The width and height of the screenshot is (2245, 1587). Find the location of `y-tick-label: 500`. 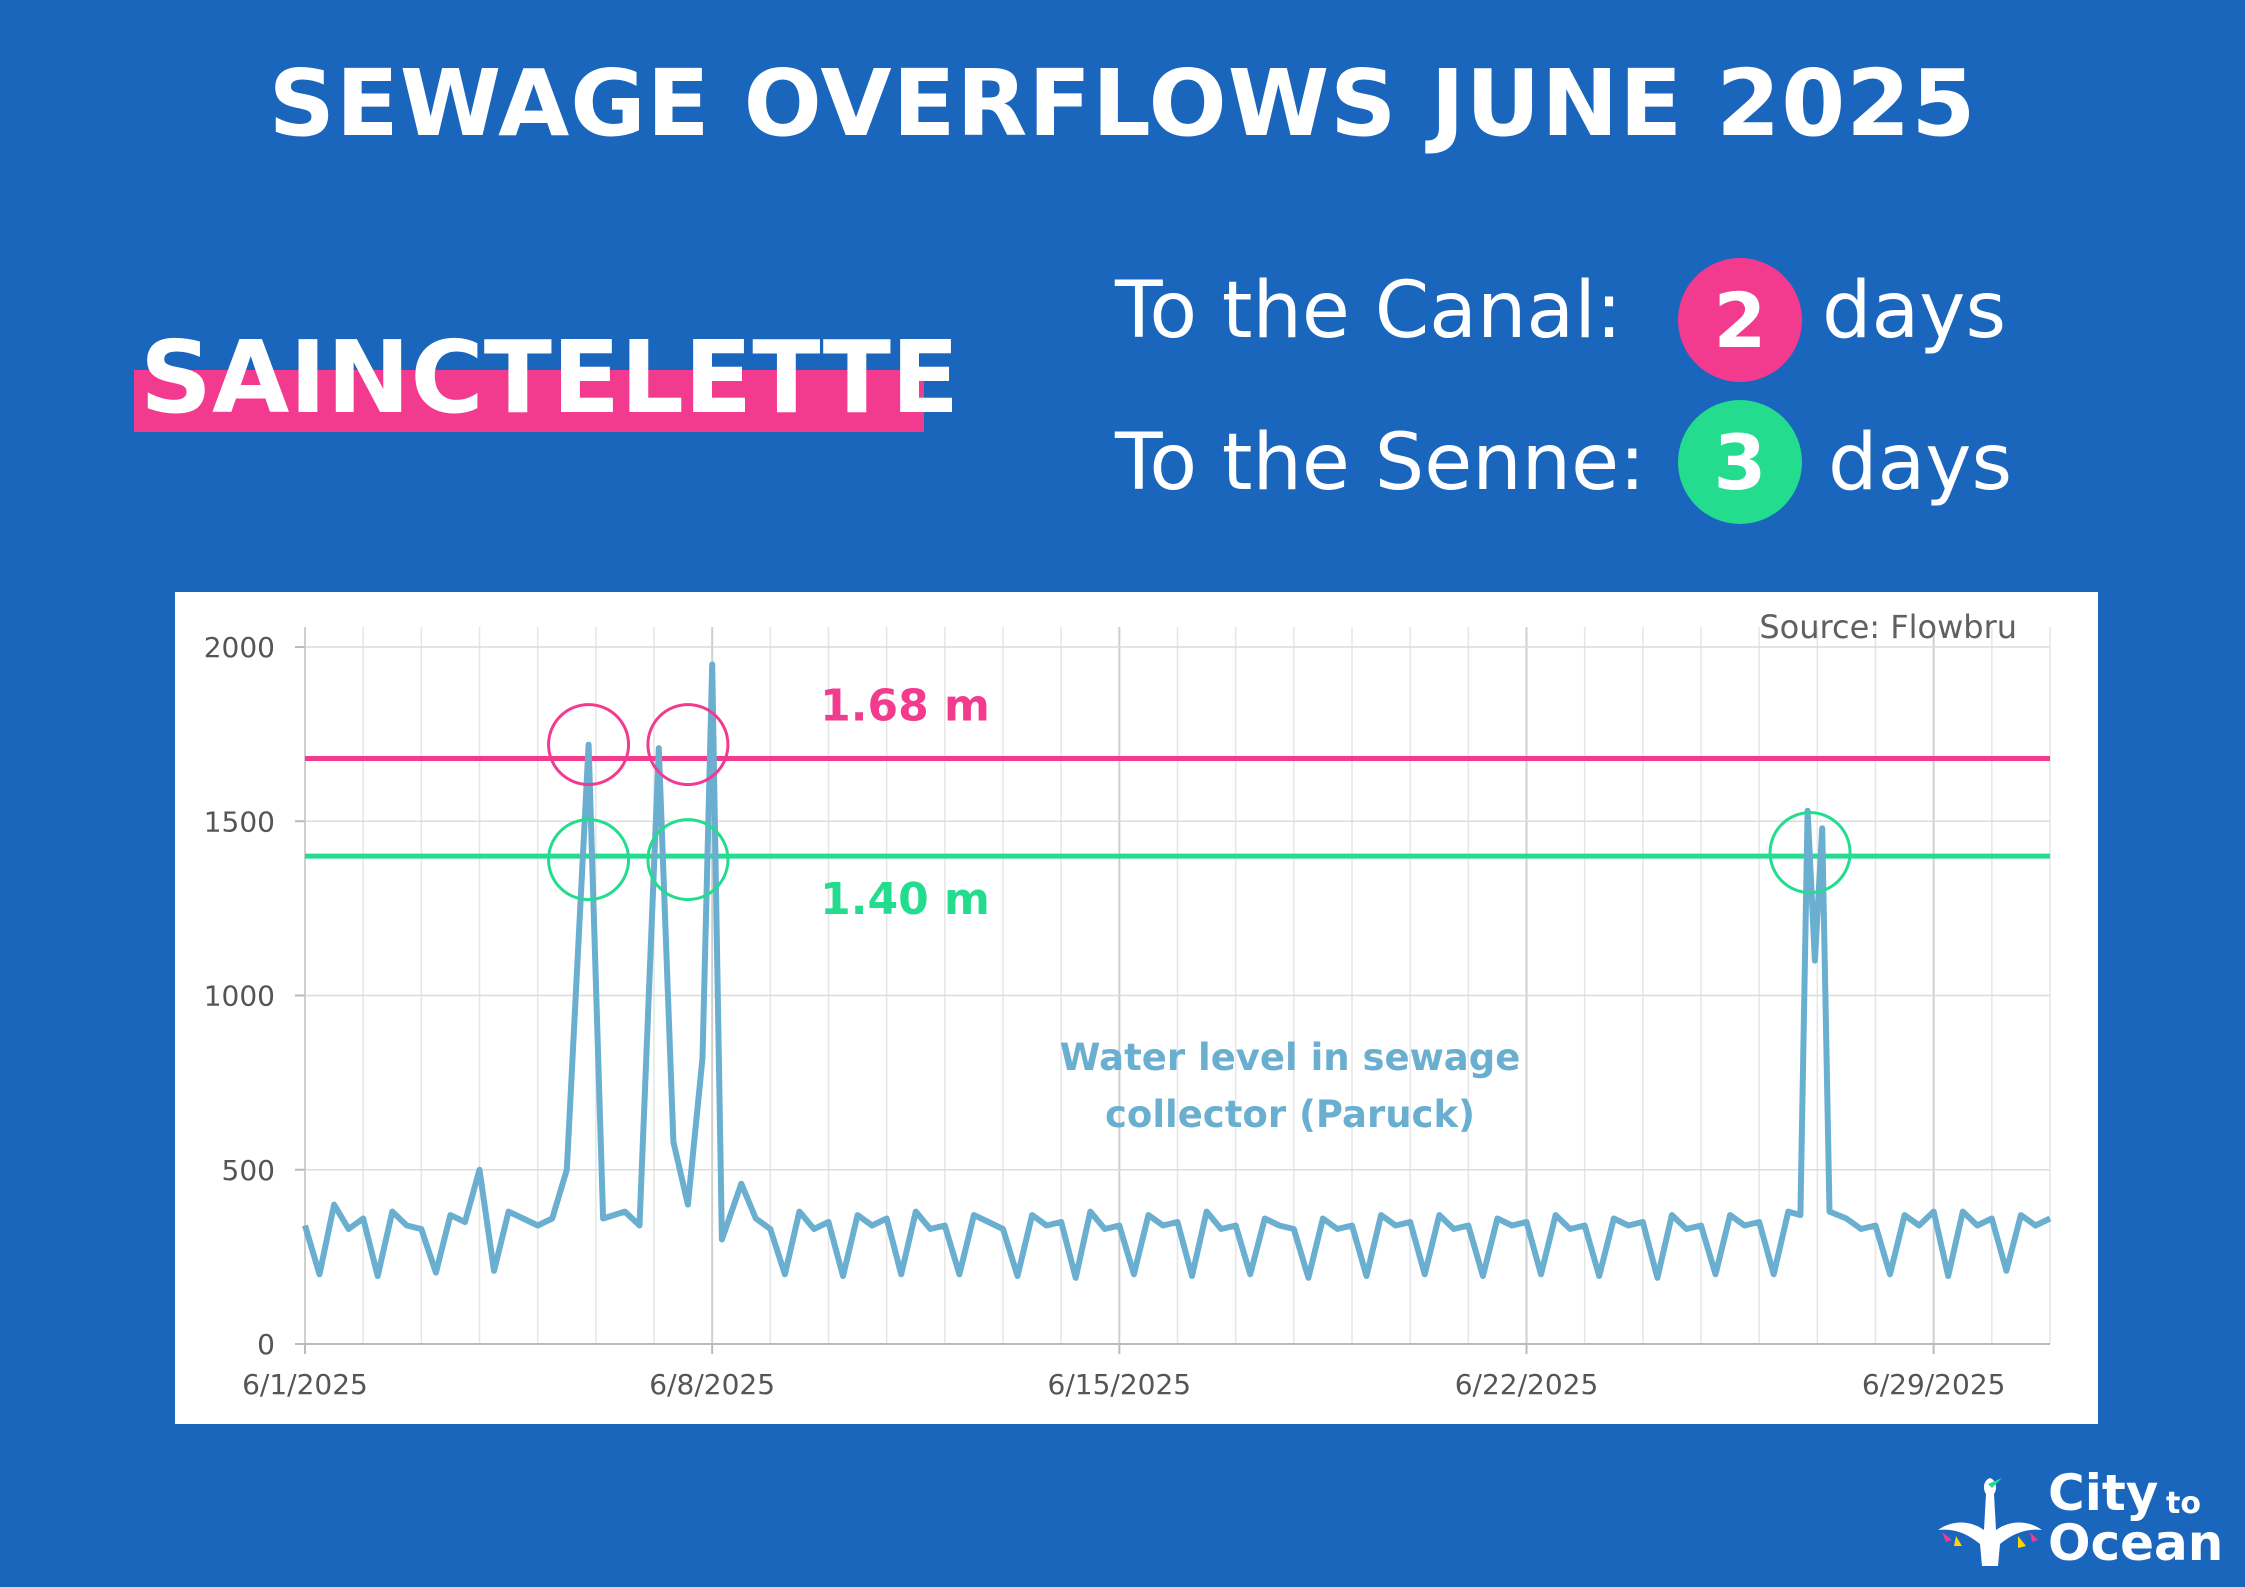

y-tick-label: 500 is located at coordinates (248, 1170).